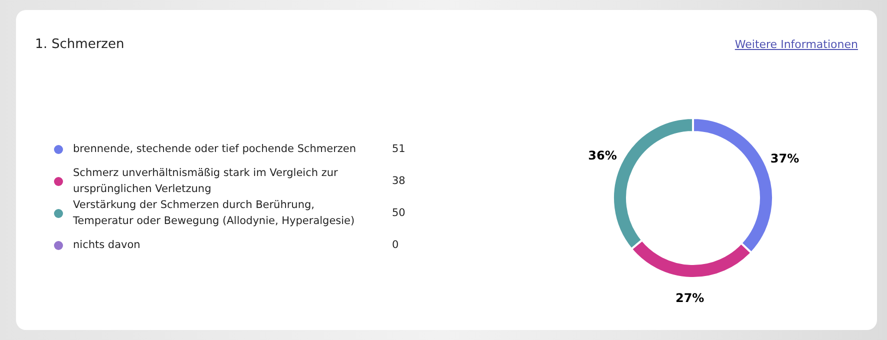 This screenshot has width=887, height=340. I want to click on chart-title: 1. Schmerzen, so click(79, 44).